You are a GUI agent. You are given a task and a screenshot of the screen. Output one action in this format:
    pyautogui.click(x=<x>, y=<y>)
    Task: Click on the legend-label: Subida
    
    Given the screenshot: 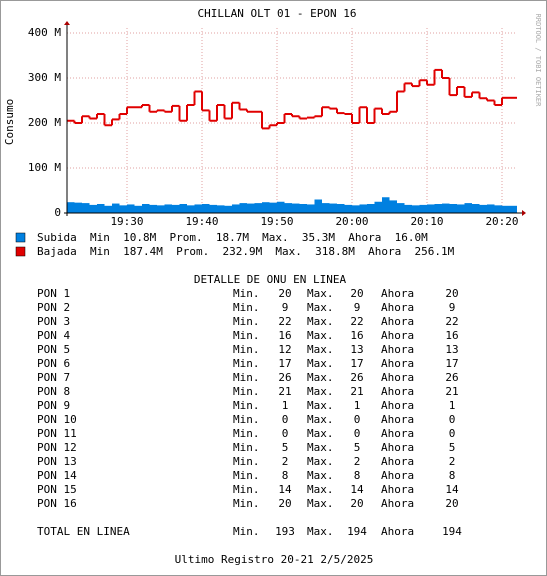 What is the action you would take?
    pyautogui.click(x=57, y=237)
    